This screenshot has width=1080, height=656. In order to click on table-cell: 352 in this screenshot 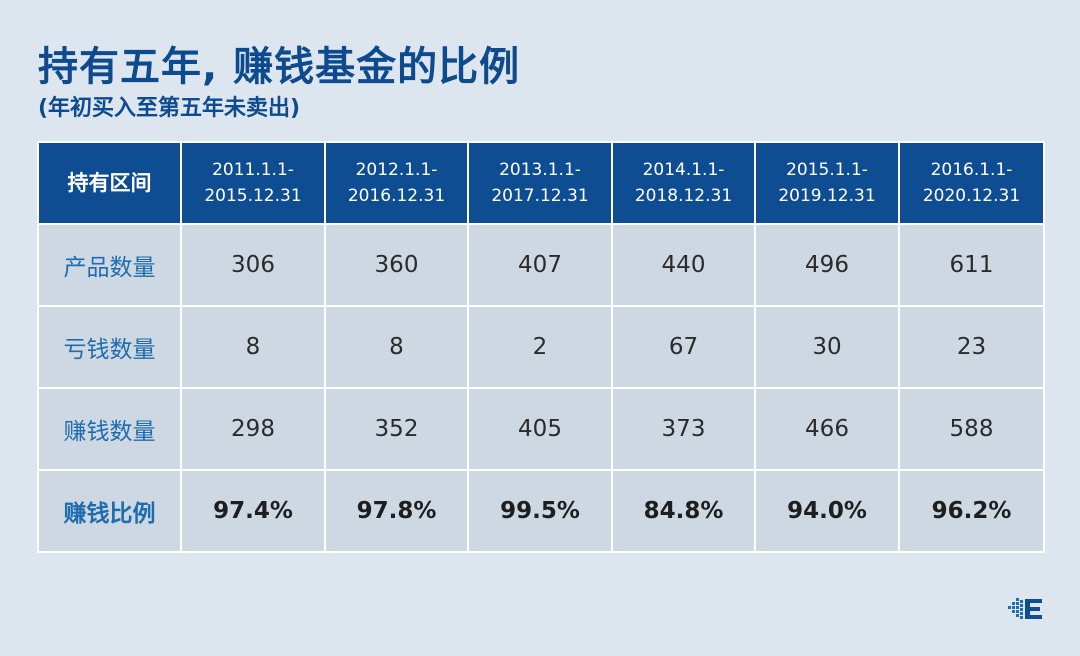, I will do `click(396, 429)`.